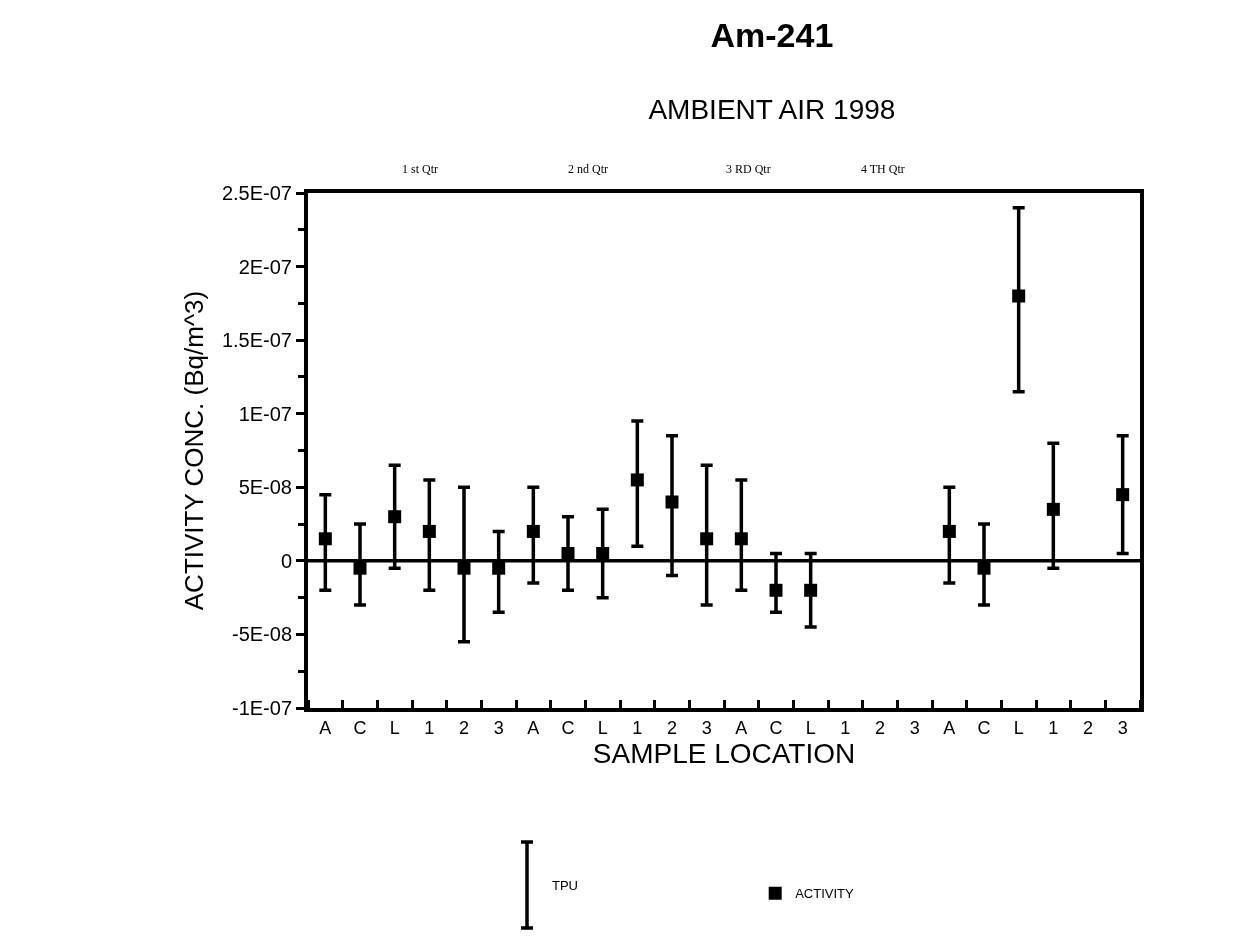 This screenshot has height=936, width=1245. Describe the element at coordinates (265, 487) in the screenshot. I see `y-tick-label: 5E-08` at that location.